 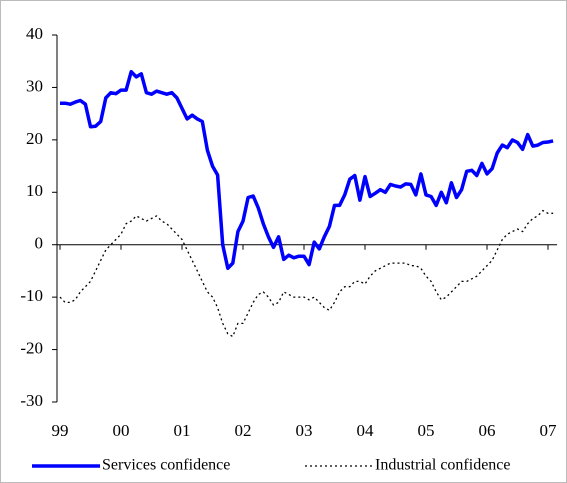 I want to click on x-tick-label: 99, so click(x=60, y=430).